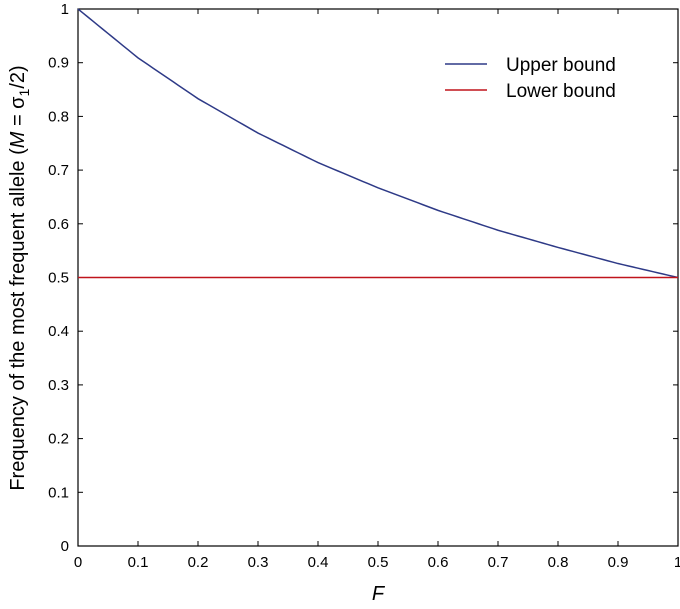  I want to click on x-axis-label: F, so click(379, 594).